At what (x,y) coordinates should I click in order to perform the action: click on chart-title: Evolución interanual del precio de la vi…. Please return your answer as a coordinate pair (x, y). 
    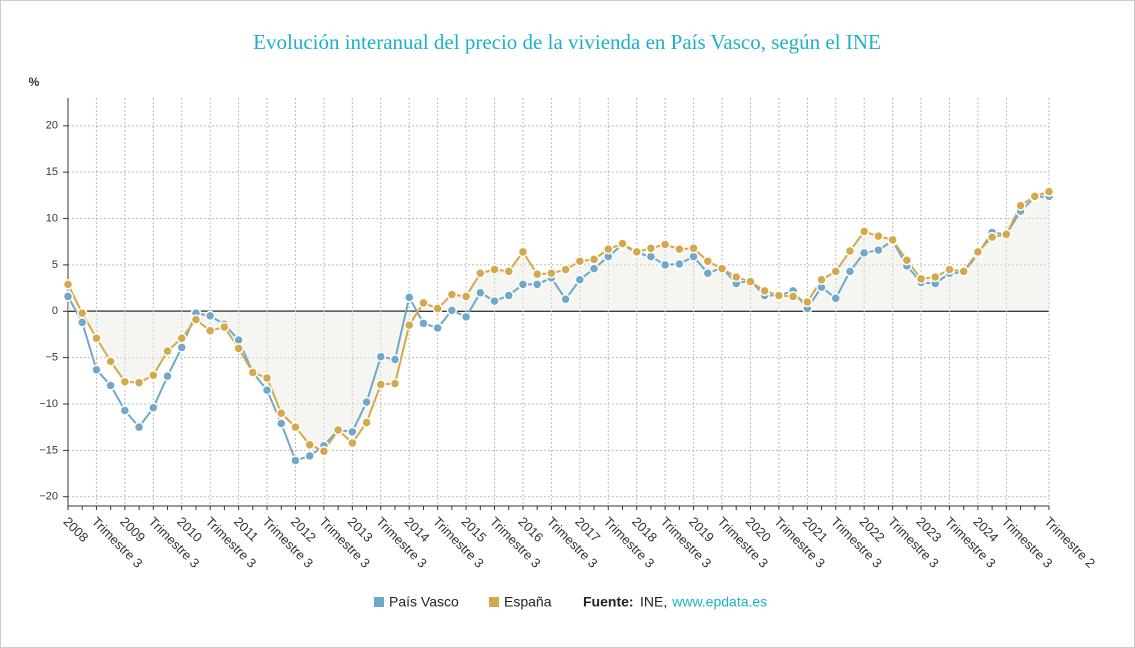
    Looking at the image, I should click on (567, 42).